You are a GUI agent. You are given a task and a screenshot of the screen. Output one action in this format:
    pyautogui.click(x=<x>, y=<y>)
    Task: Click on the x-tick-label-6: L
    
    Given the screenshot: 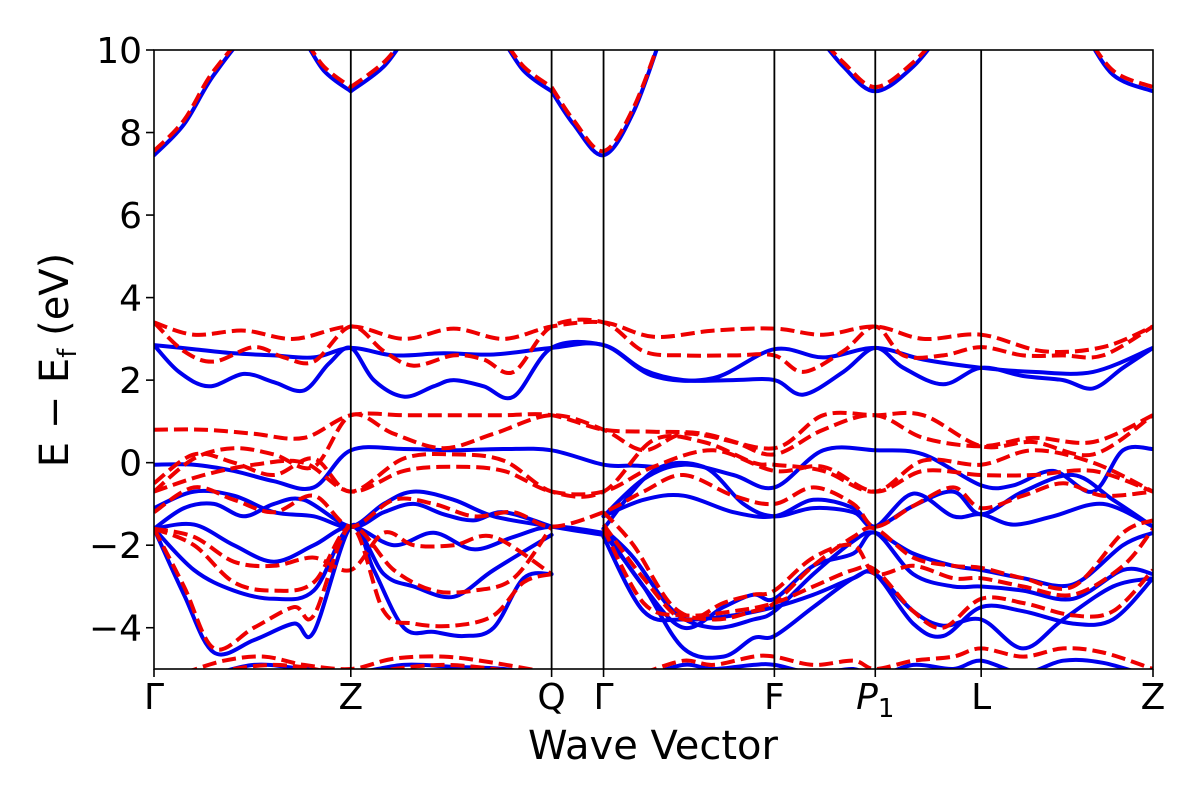 What is the action you would take?
    pyautogui.click(x=981, y=697)
    